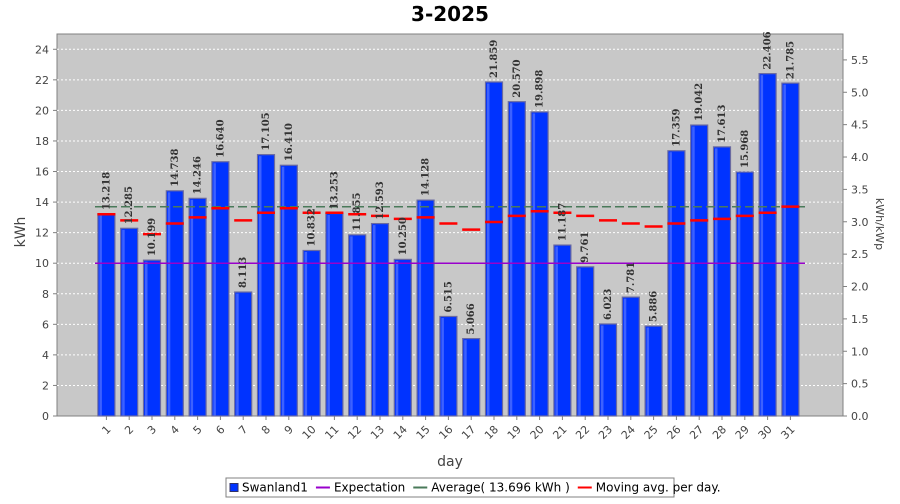 This screenshot has height=504, width=900. Describe the element at coordinates (357, 212) in the screenshot. I see `bar-value-label: 11.855` at that location.